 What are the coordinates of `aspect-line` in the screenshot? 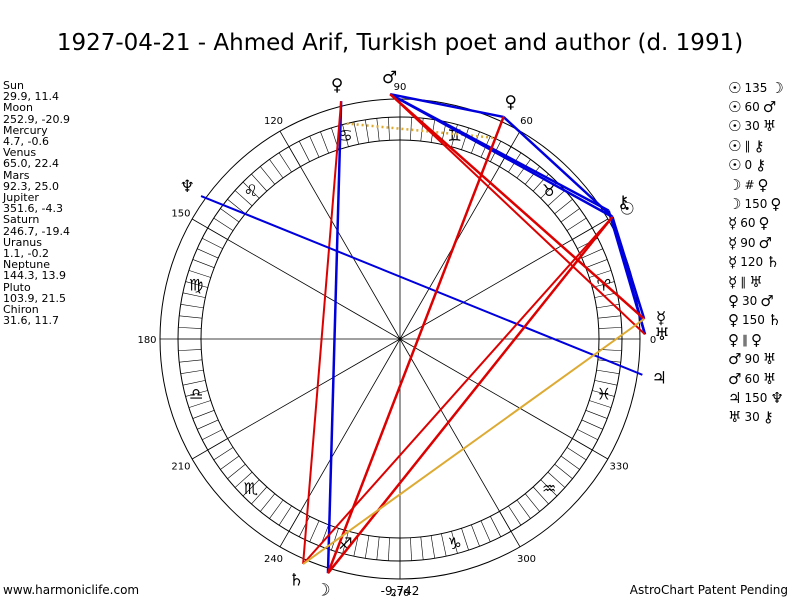 It's located at (517, 206).